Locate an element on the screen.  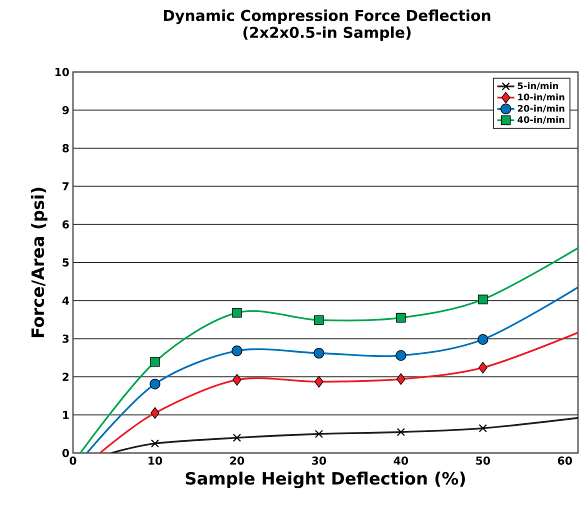
line-series is located at coordinates (344, 435).